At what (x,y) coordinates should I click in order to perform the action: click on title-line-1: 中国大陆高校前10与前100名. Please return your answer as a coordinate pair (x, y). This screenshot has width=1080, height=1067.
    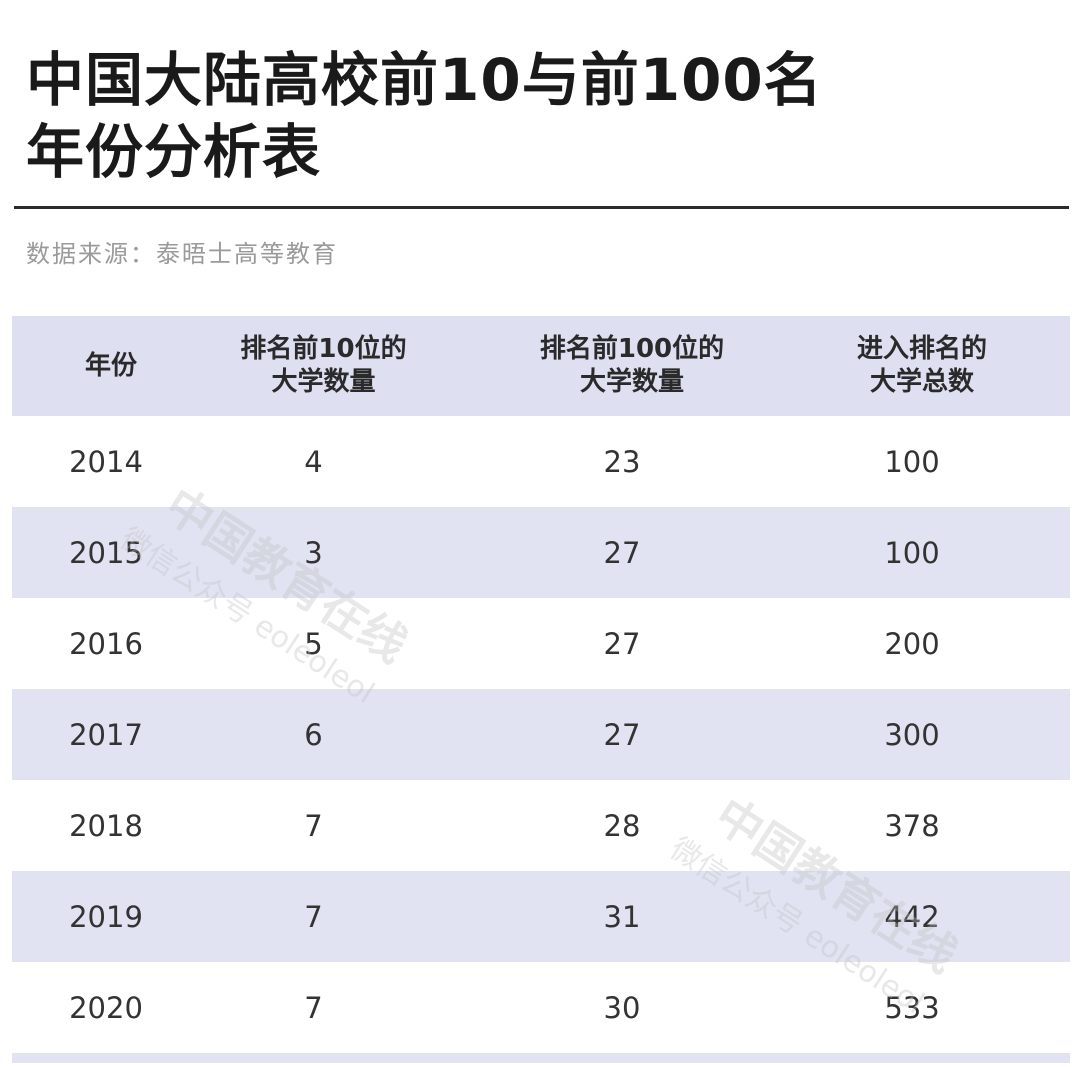
    Looking at the image, I should click on (424, 80).